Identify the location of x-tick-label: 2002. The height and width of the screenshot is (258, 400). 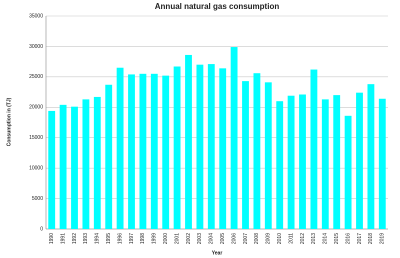
(189, 238).